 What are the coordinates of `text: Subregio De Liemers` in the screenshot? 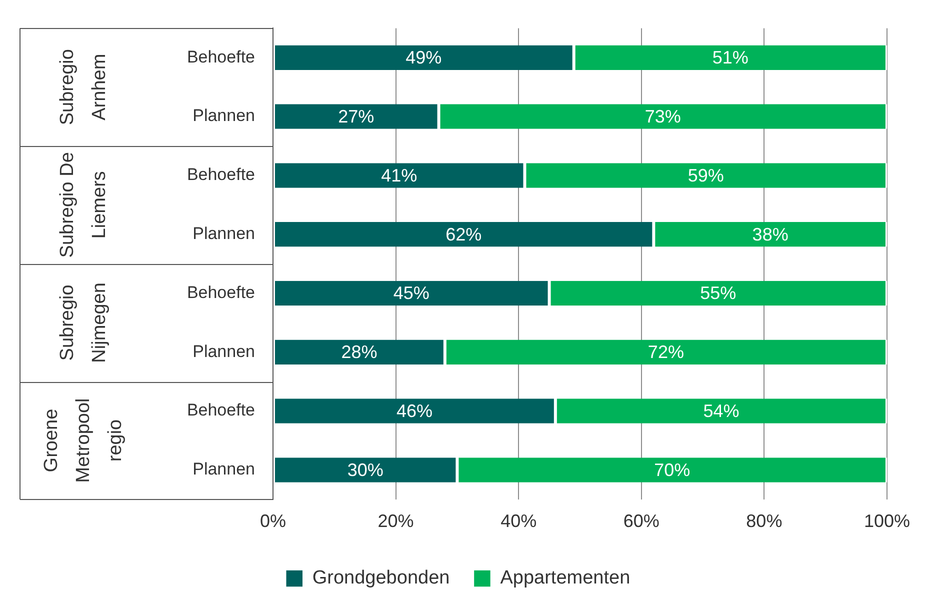 It's located at (83, 205).